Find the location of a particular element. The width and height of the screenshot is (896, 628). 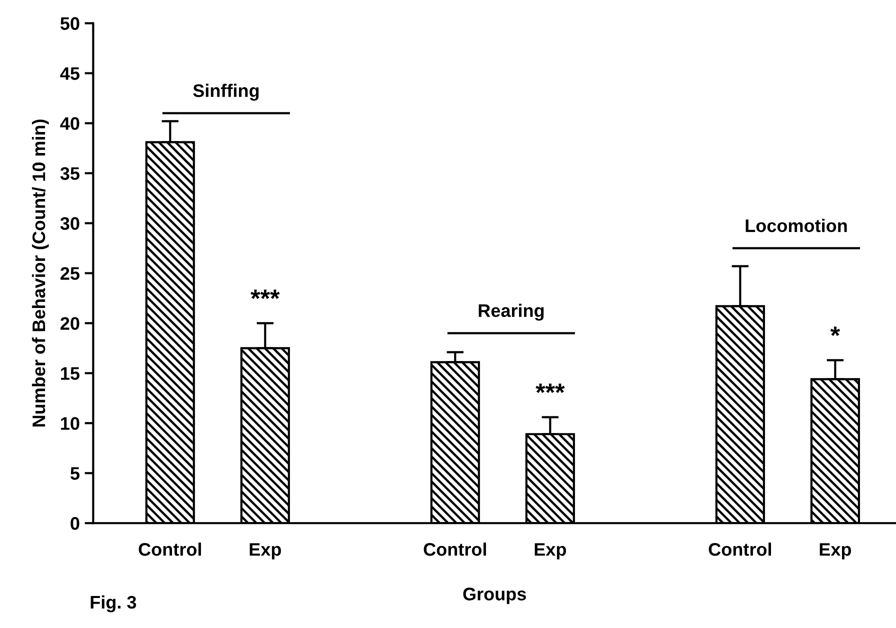

y-tick-label: 50 is located at coordinates (70, 23).